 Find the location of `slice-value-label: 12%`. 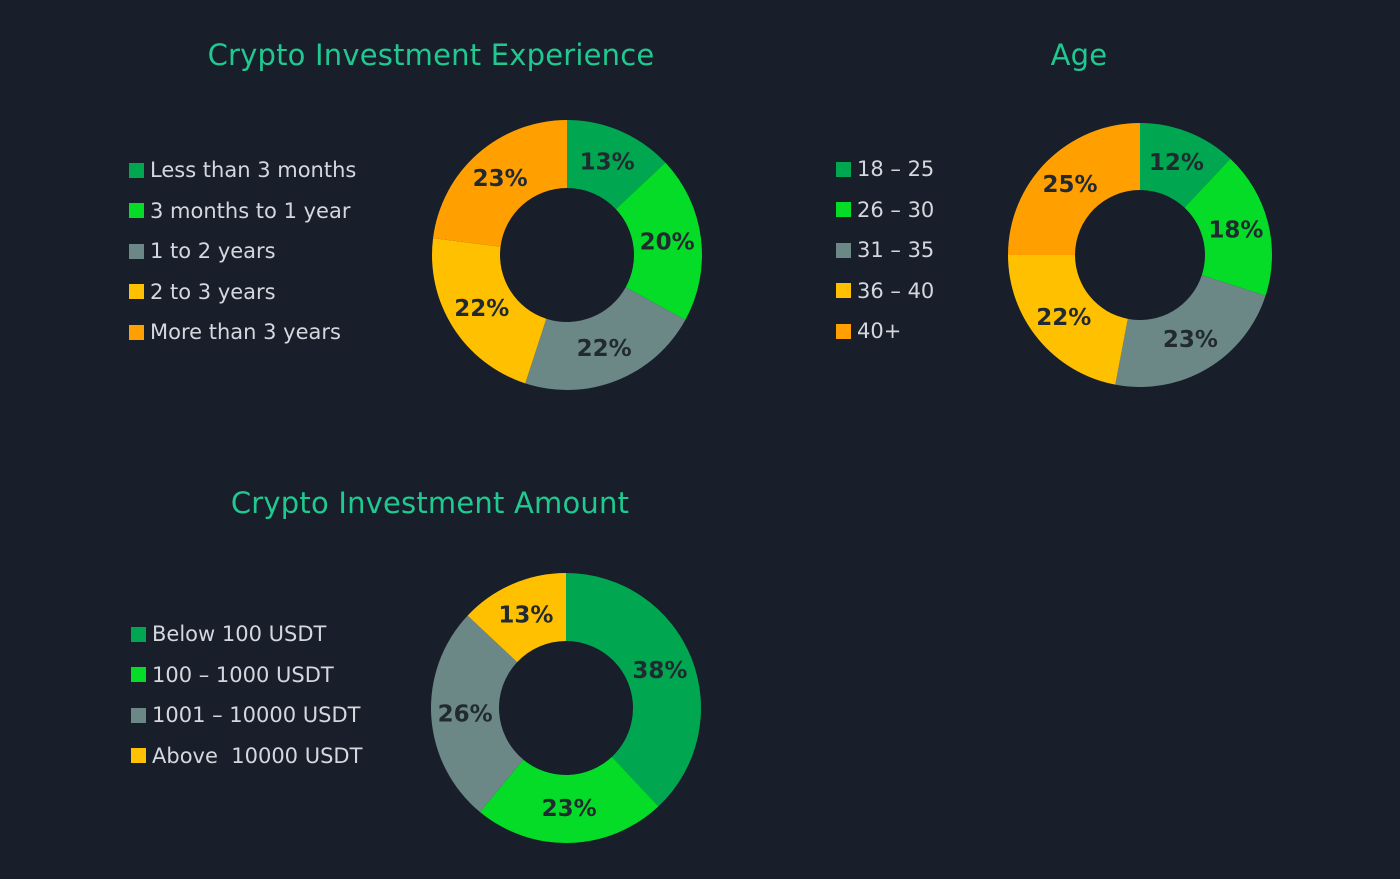

slice-value-label: 12% is located at coordinates (1176, 163).